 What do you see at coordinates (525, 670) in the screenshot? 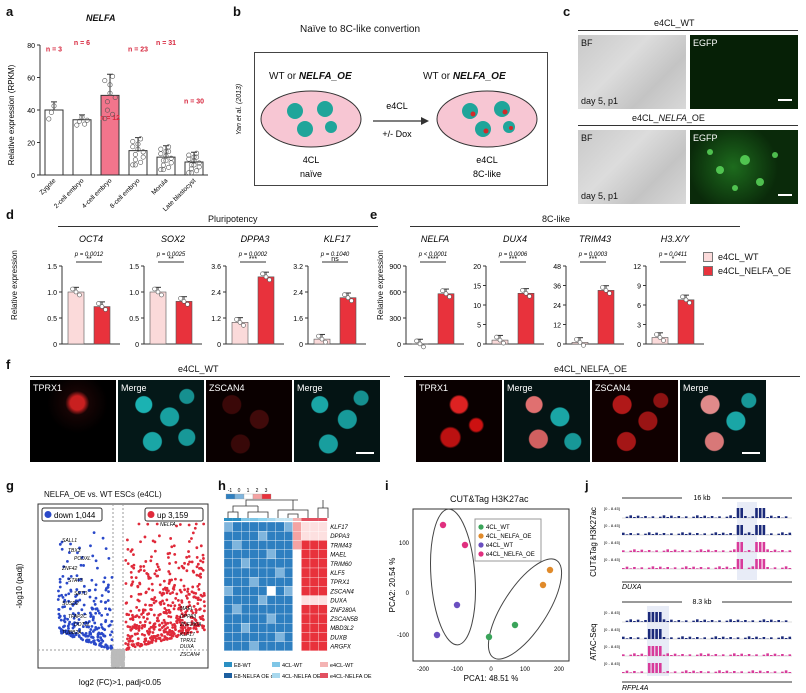
I see `pca-xtick: 100` at bounding box center [525, 670].